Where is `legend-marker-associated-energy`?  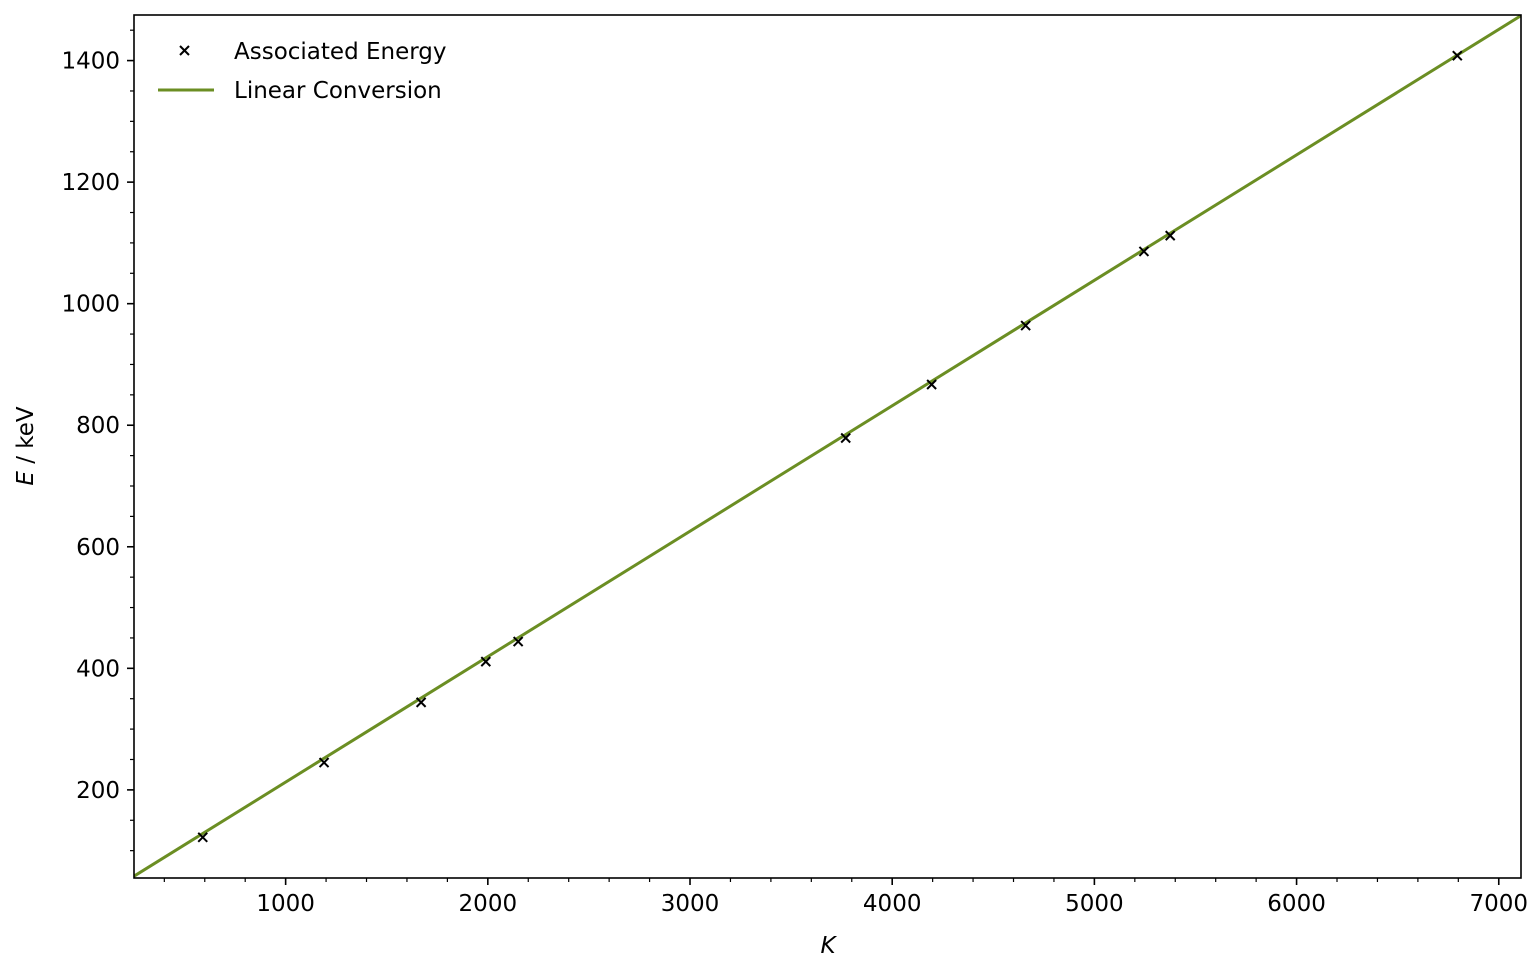 legend-marker-associated-energy is located at coordinates (184, 50).